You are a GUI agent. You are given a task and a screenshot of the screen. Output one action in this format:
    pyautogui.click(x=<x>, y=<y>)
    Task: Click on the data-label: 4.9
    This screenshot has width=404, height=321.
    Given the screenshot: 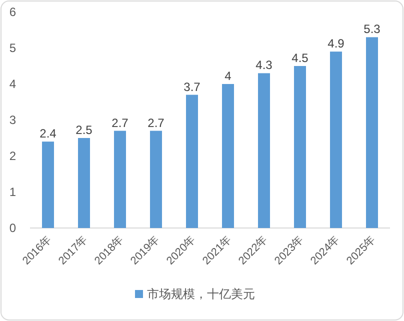 What is the action you would take?
    pyautogui.click(x=336, y=43)
    